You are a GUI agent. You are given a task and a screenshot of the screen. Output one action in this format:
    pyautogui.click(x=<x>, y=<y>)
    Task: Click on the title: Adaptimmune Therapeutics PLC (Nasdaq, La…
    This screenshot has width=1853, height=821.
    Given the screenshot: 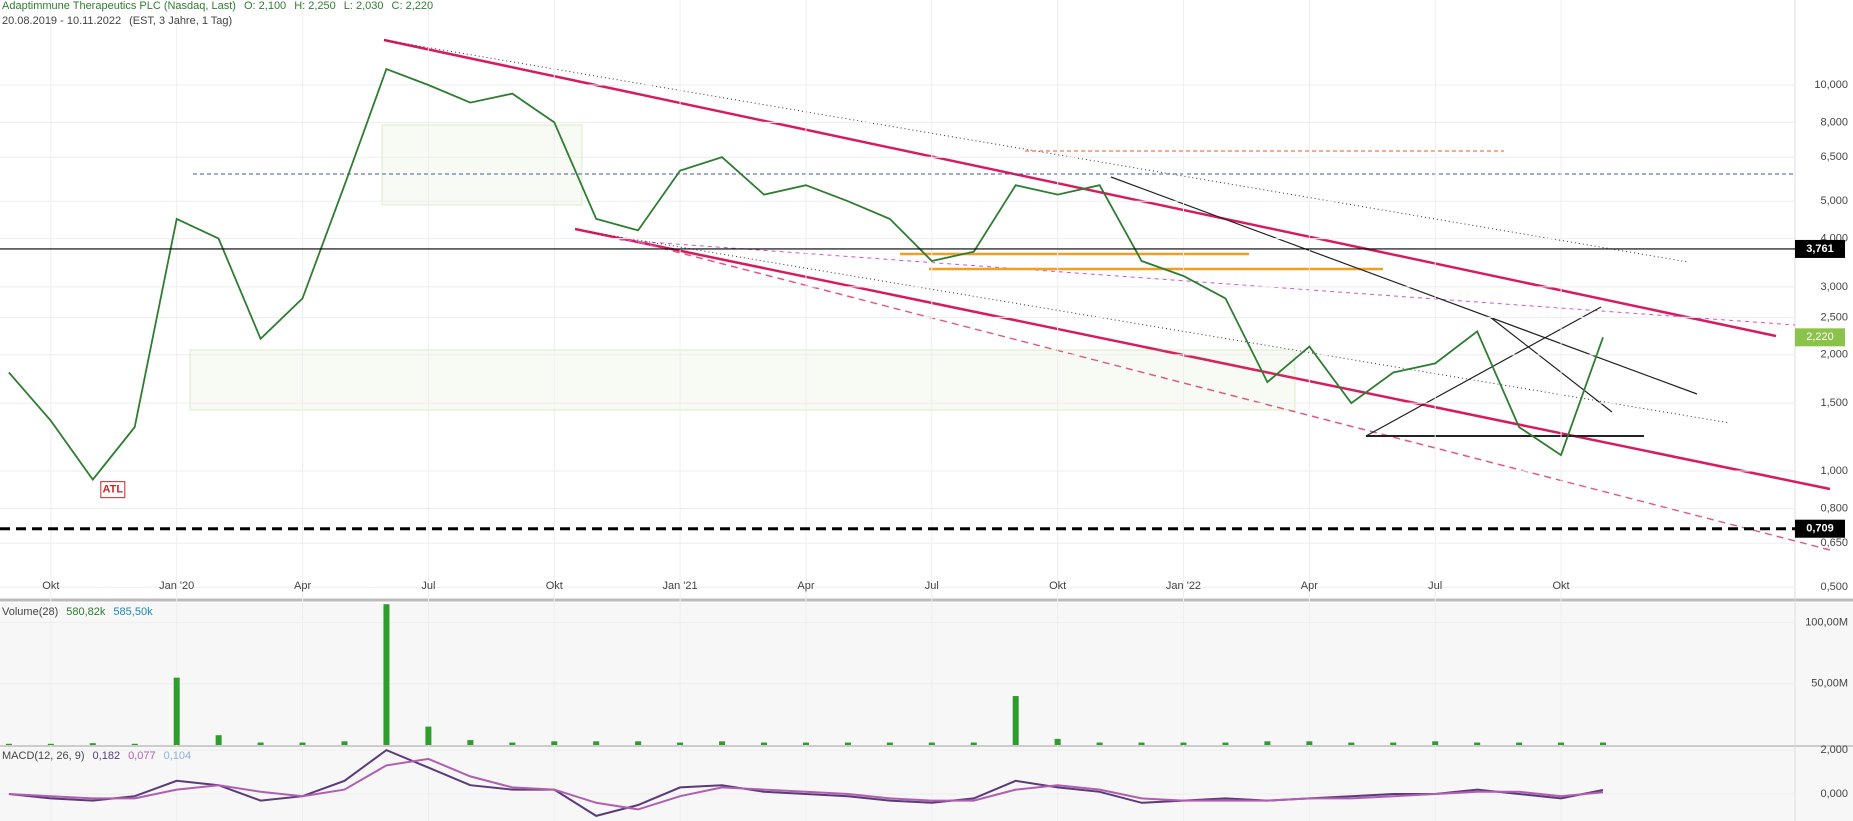 What is the action you would take?
    pyautogui.click(x=119, y=6)
    